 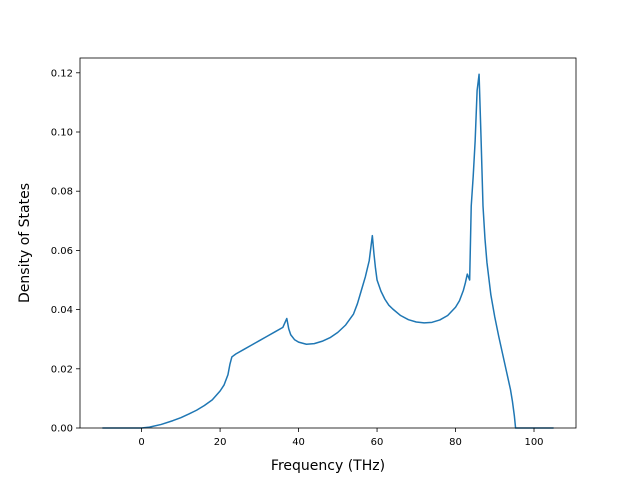 I want to click on y-axis-ticks: 0.00 0.02 0.04 0.06 0.08 0.10 0.12, so click(x=65, y=251).